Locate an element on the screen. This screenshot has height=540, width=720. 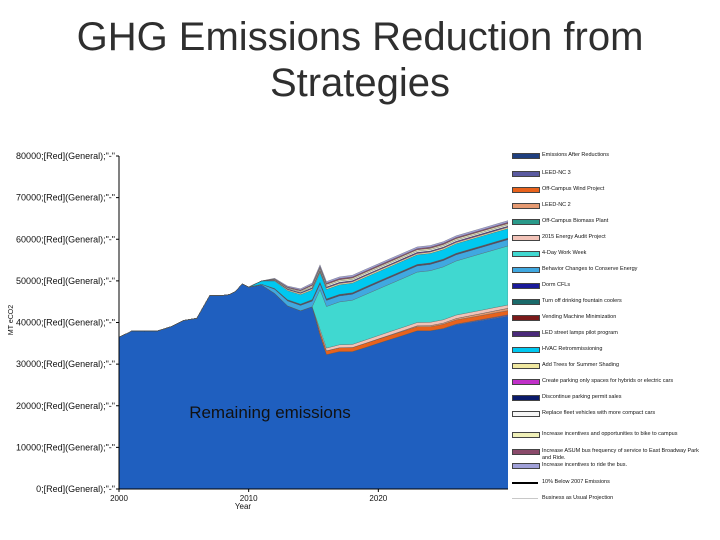
x-tick-label: 2020 is located at coordinates (378, 498).